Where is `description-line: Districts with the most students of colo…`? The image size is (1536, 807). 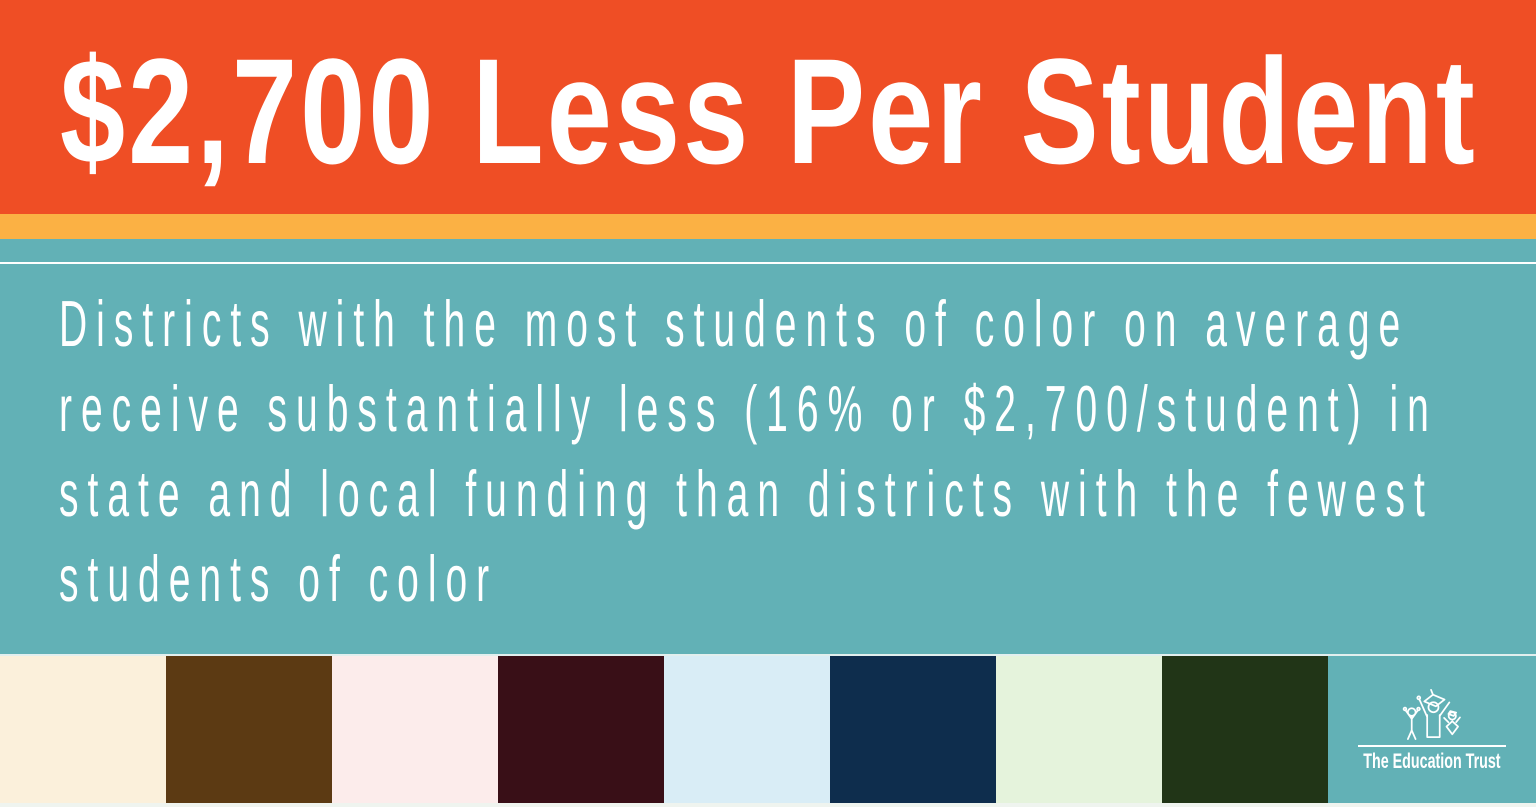
description-line: Districts with the most students of colo… is located at coordinates (734, 323).